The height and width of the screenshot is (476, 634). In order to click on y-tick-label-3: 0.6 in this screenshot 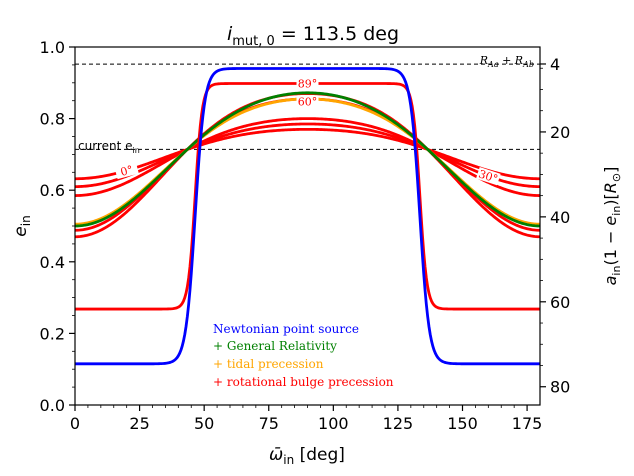, I will do `click(52, 190)`.